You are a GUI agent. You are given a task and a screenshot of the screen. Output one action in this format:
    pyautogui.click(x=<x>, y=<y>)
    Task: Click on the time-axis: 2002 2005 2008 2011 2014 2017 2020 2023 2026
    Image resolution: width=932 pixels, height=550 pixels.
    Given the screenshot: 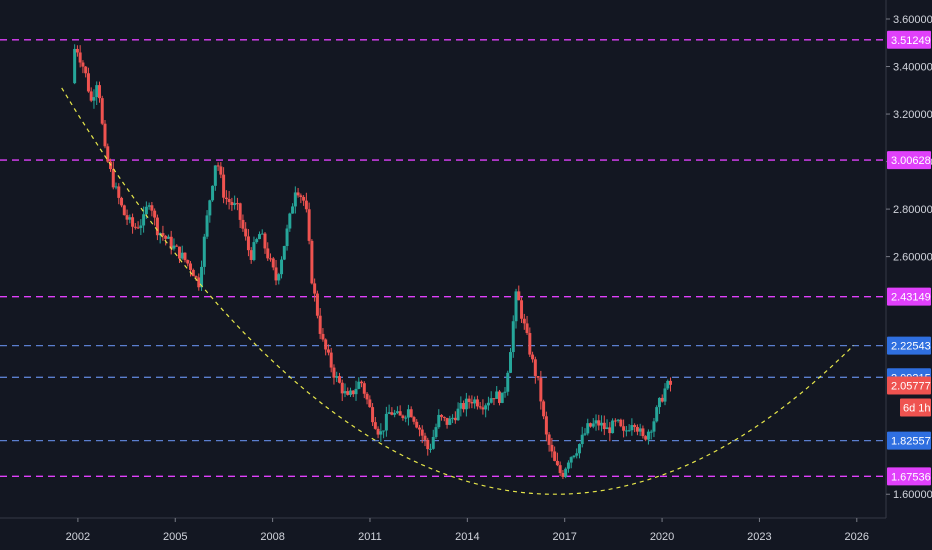 What is the action you would take?
    pyautogui.click(x=467, y=530)
    